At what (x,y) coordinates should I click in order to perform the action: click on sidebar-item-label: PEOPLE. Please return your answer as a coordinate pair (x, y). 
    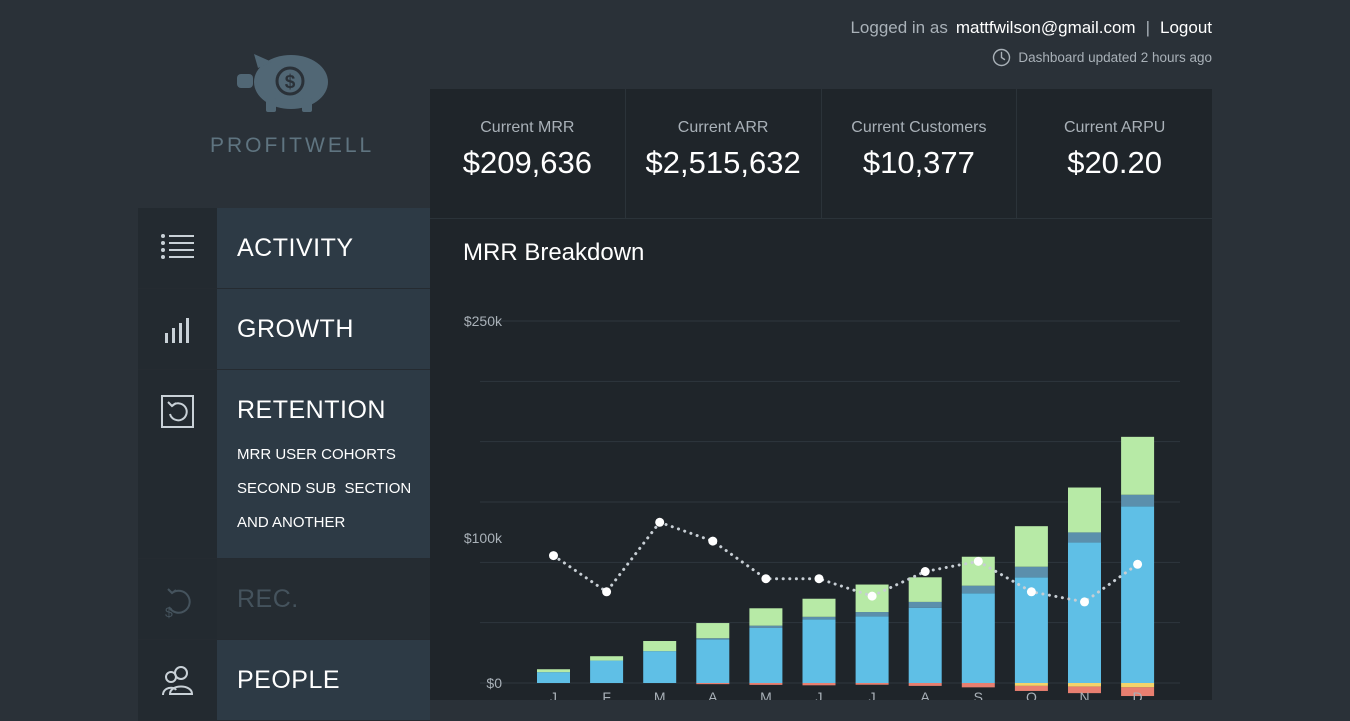
    Looking at the image, I should click on (289, 680).